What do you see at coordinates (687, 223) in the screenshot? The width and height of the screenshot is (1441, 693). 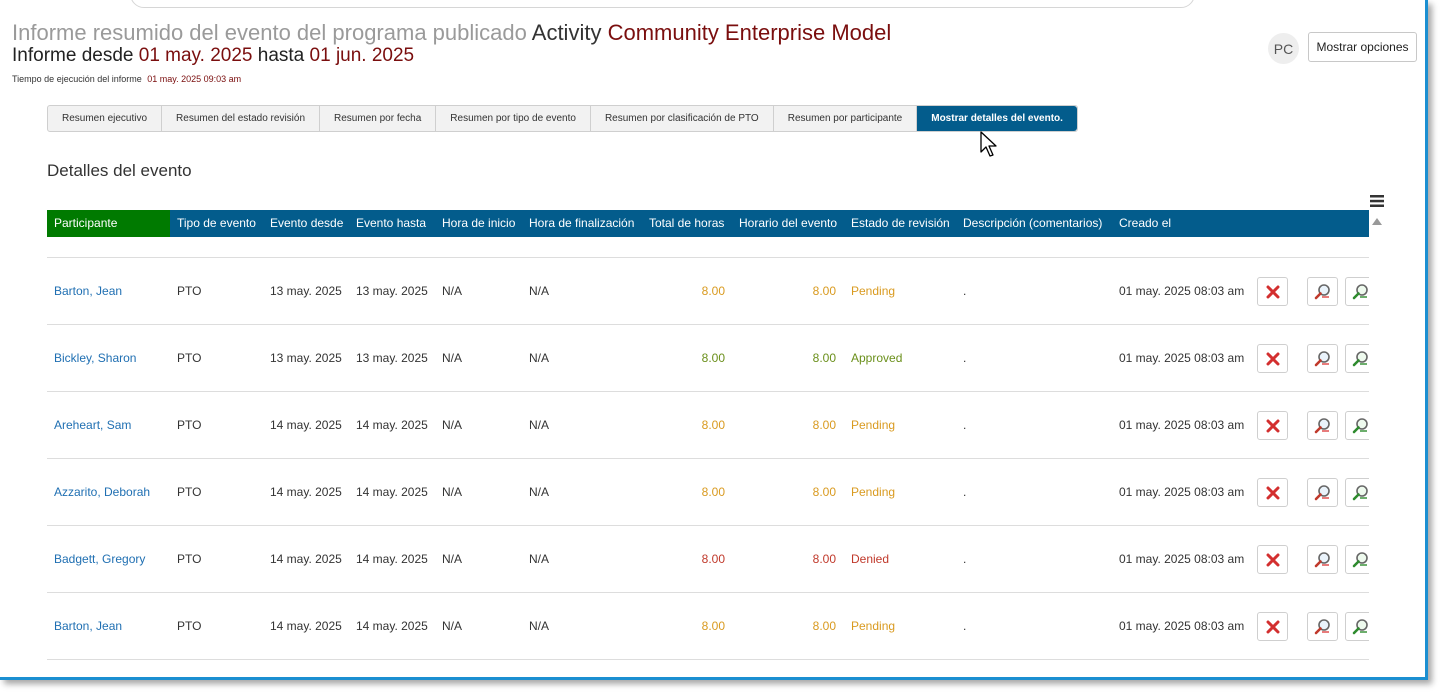 I see `column-header: Total de horas` at bounding box center [687, 223].